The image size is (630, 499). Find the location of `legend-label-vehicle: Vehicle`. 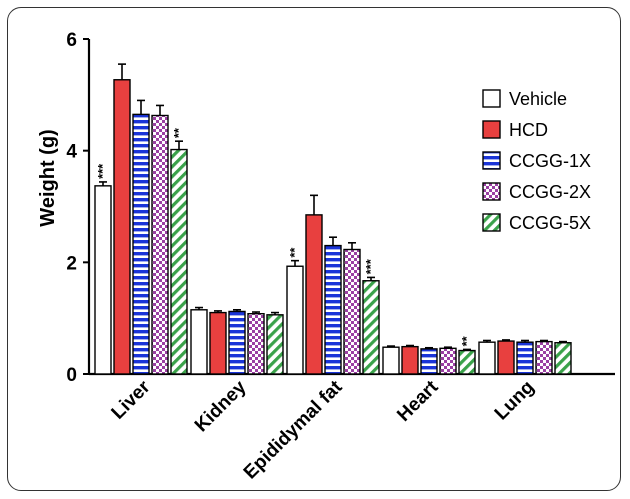

legend-label-vehicle: Vehicle is located at coordinates (538, 99).